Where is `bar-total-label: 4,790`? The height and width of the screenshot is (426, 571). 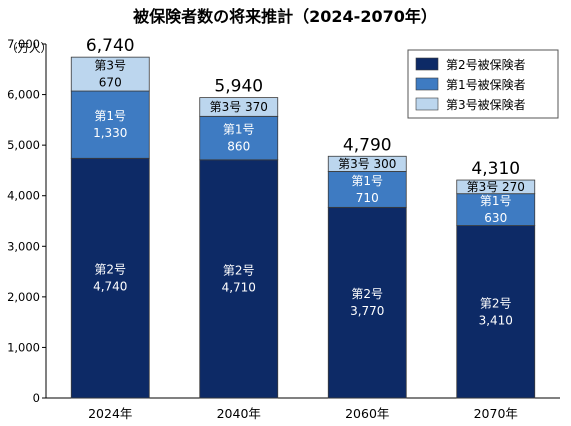
bar-total-label: 4,790 is located at coordinates (367, 145).